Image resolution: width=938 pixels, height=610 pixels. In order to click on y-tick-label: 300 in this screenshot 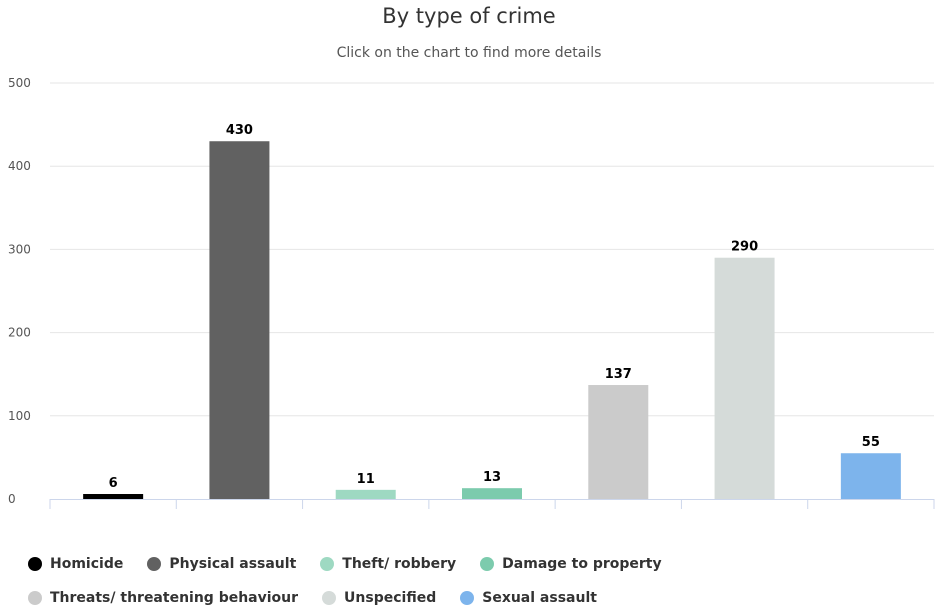, I will do `click(19, 249)`.